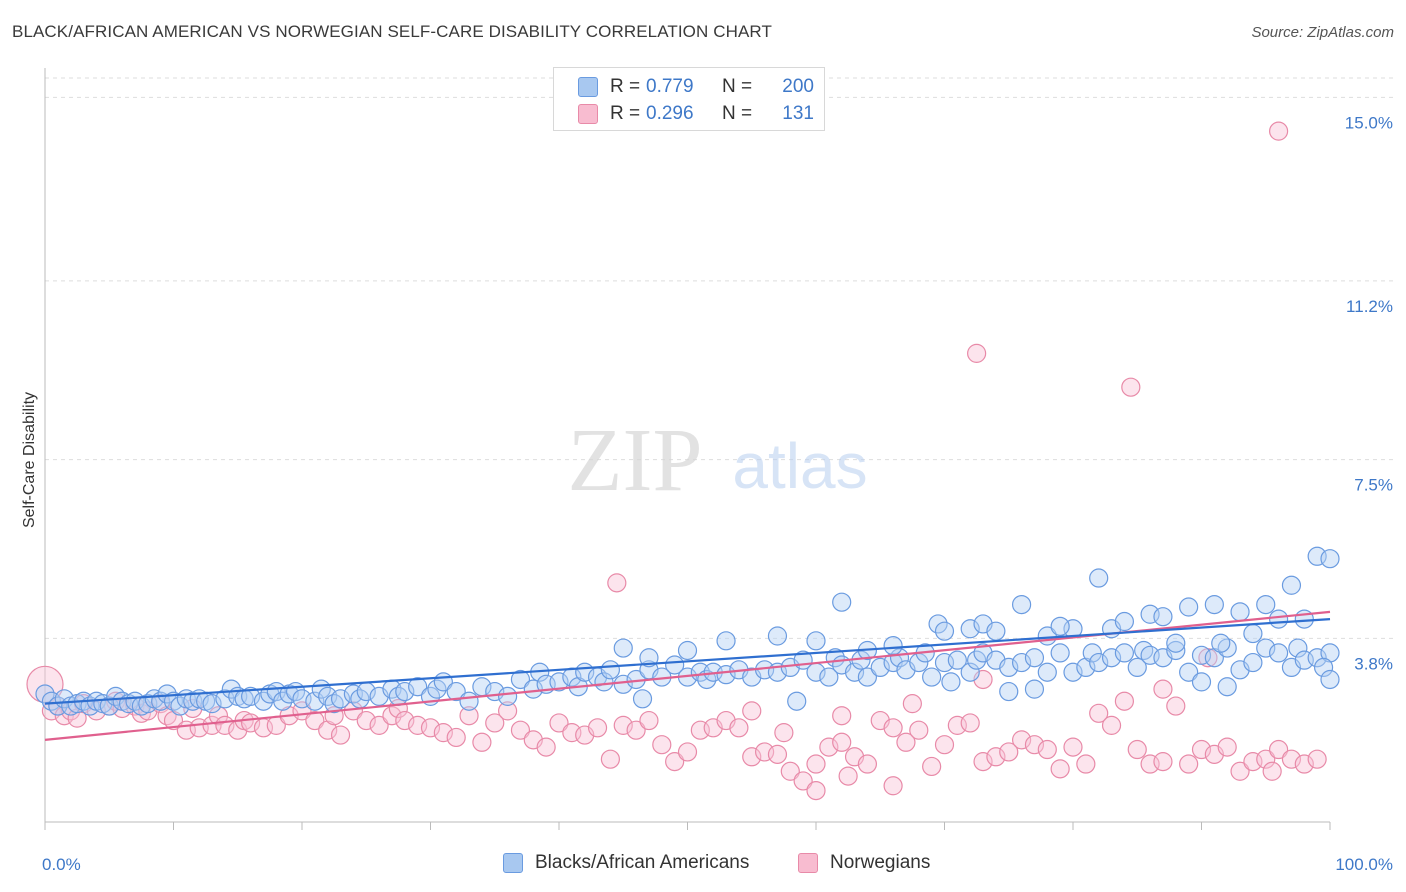  Describe the element at coordinates (1373, 663) in the screenshot. I see `y-tick-label: 3.8%` at that location.